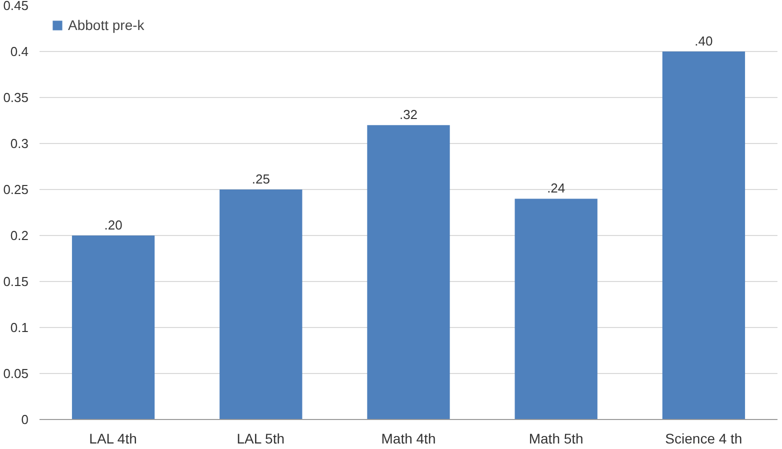 Image resolution: width=782 pixels, height=449 pixels. Describe the element at coordinates (16, 373) in the screenshot. I see `y-tick-label: 0.05` at that location.